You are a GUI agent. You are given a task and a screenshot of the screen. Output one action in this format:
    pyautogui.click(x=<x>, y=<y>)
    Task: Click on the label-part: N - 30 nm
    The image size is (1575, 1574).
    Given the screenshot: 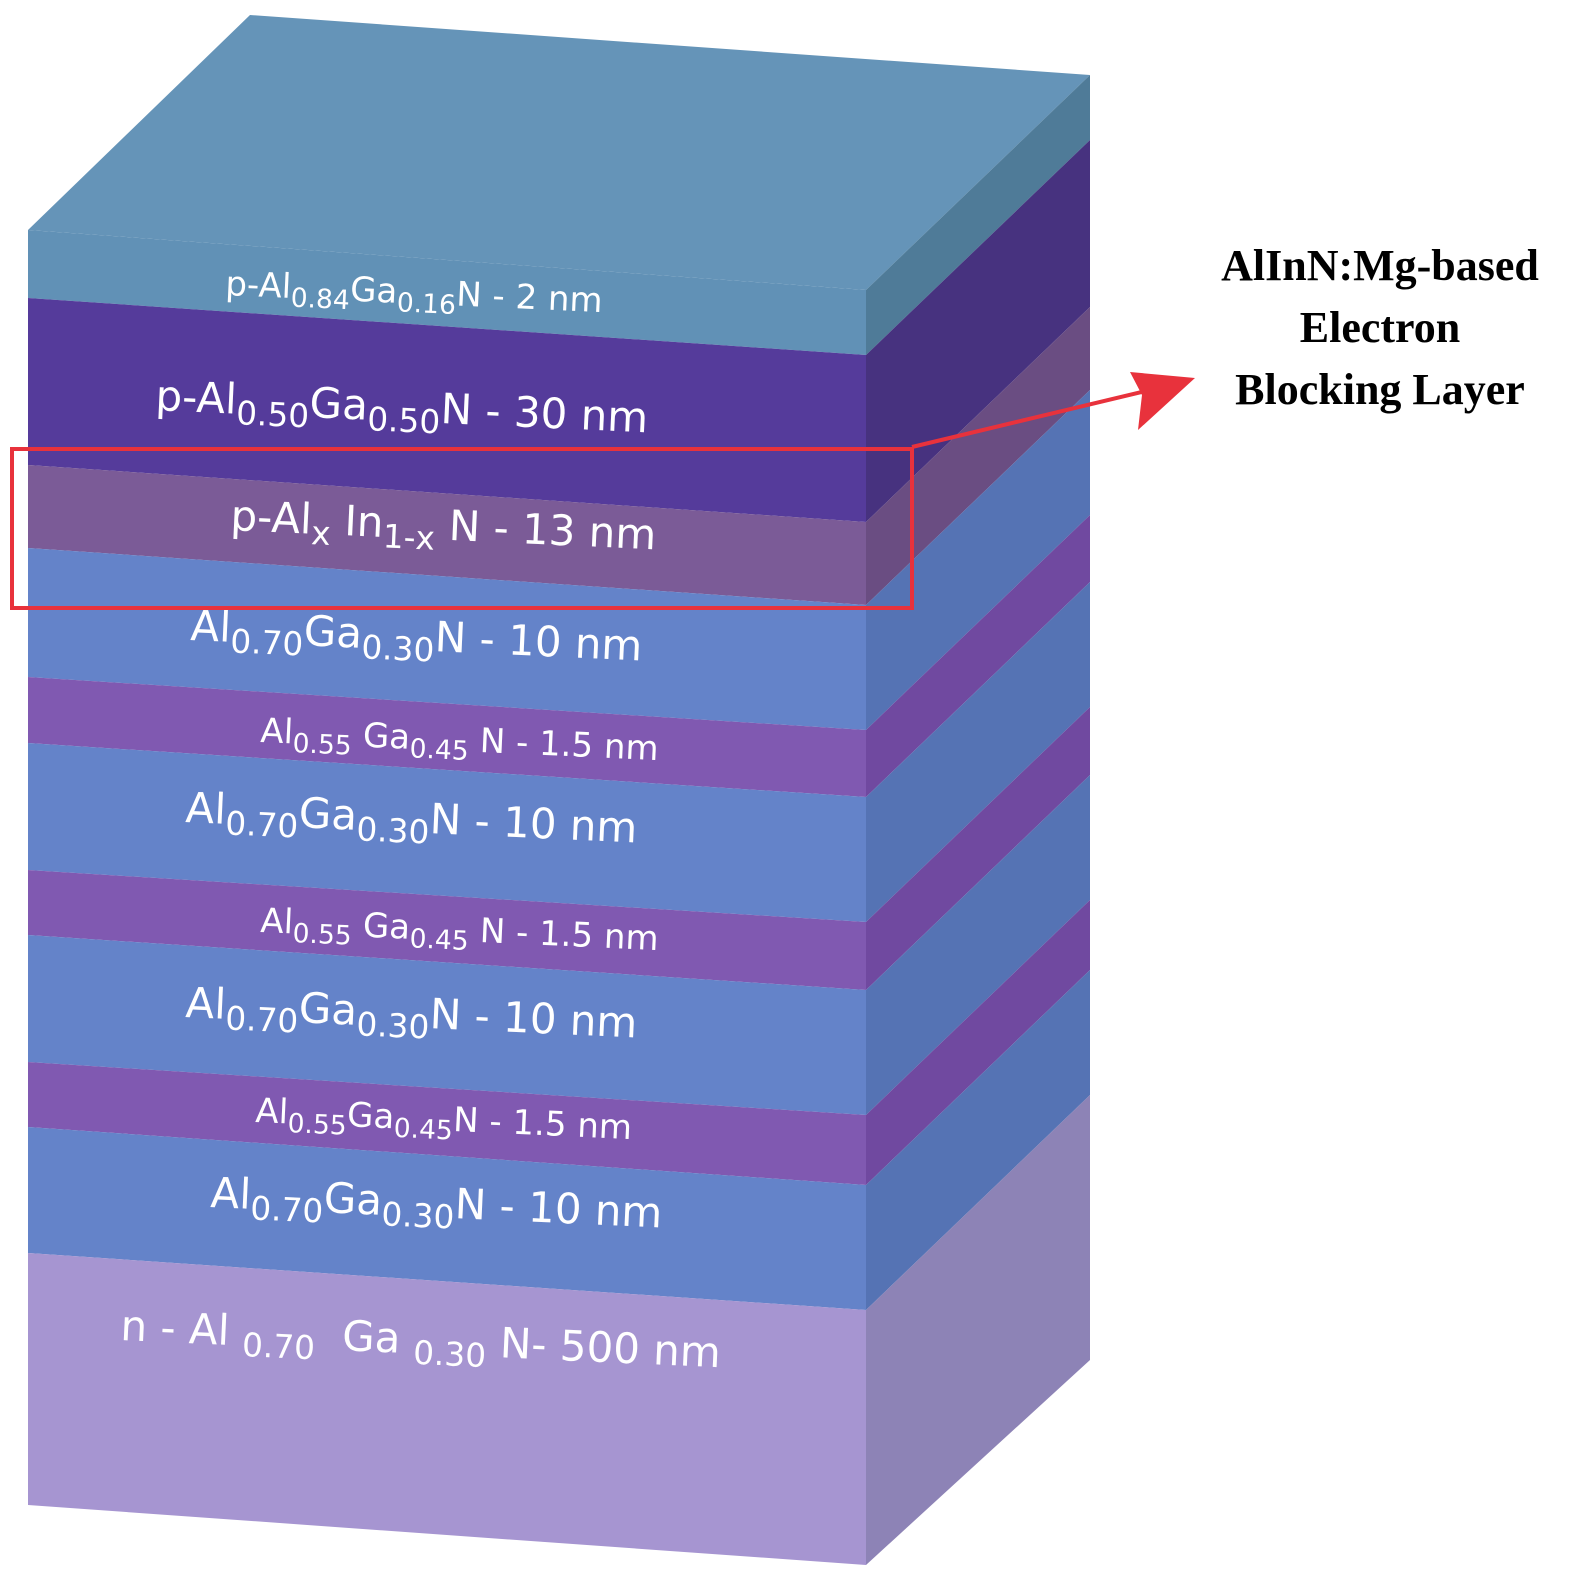 What is the action you would take?
    pyautogui.click(x=545, y=413)
    